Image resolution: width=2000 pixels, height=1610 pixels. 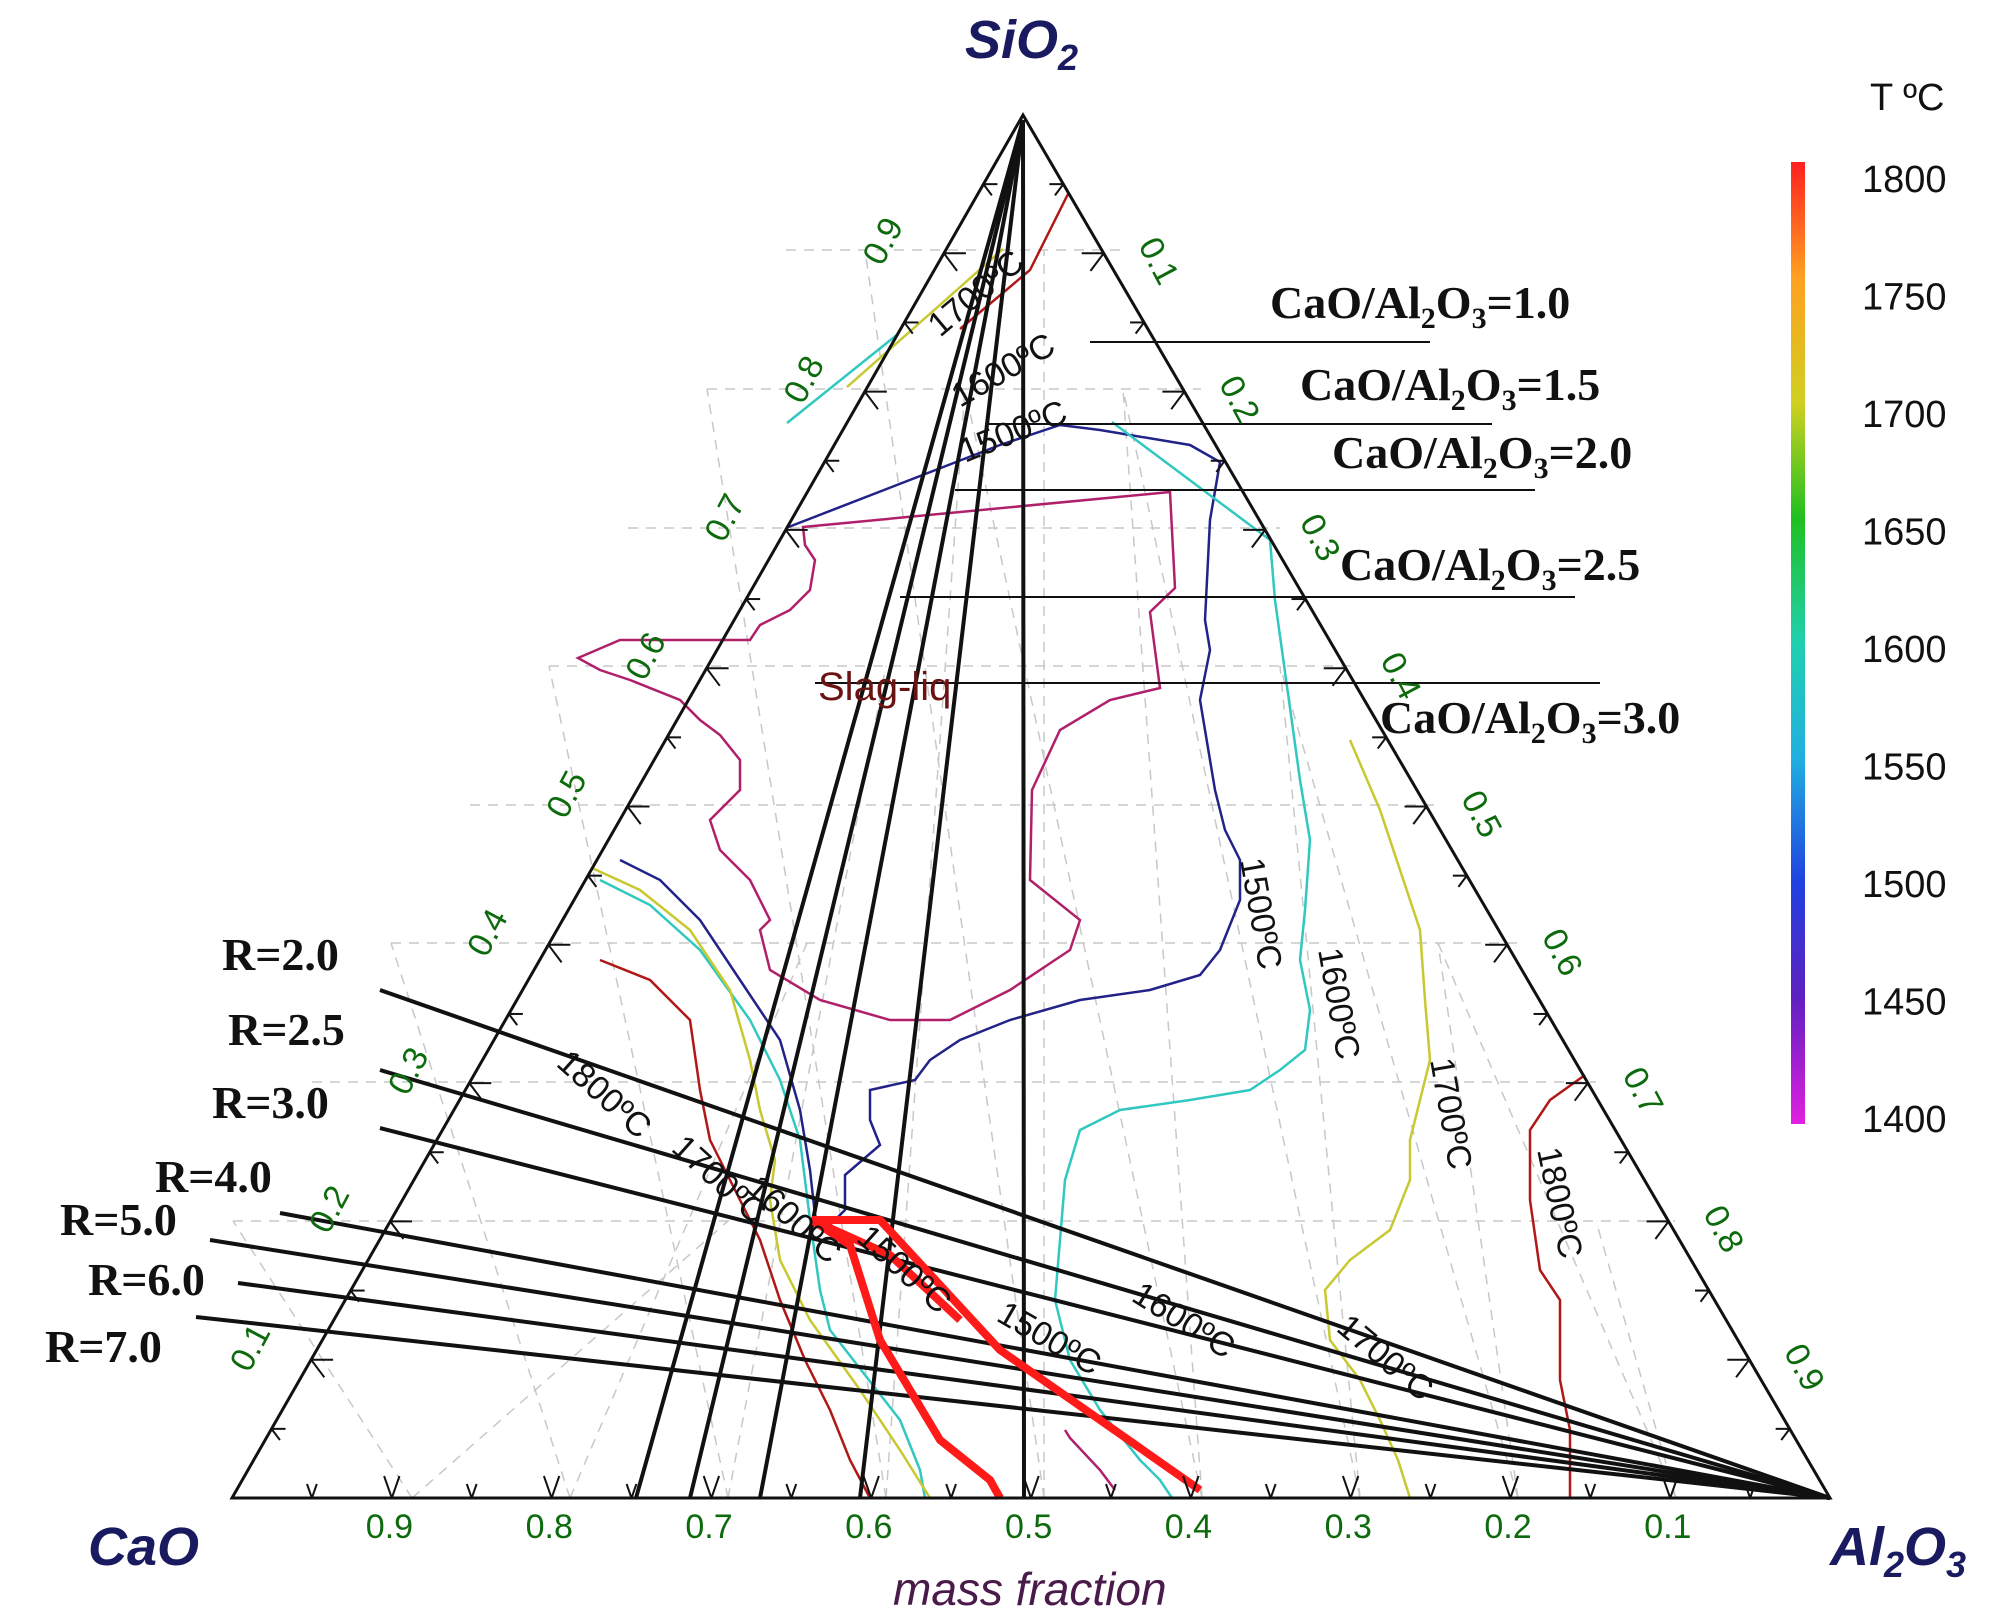 I want to click on tick-label-bottom: 0.9, so click(x=389, y=1527).